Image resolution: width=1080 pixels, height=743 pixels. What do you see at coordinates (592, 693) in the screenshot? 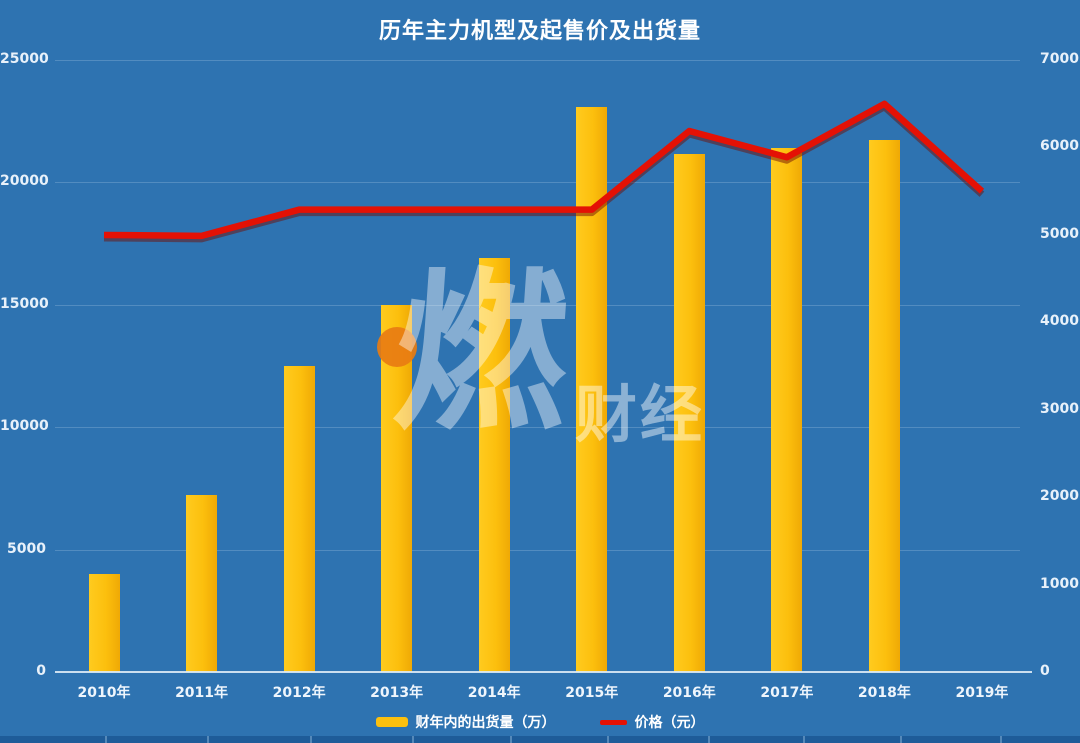
I see `x-tick-2015年: 2015年` at bounding box center [592, 693].